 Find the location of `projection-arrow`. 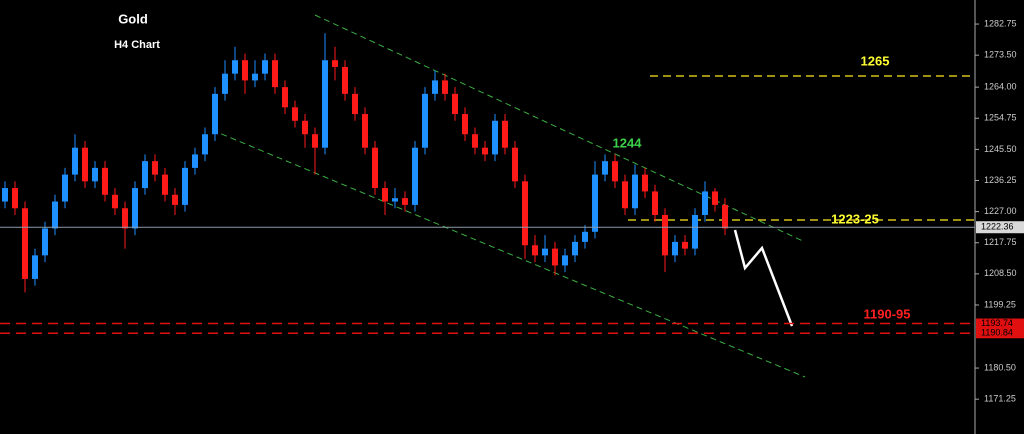

projection-arrow is located at coordinates (763, 278).